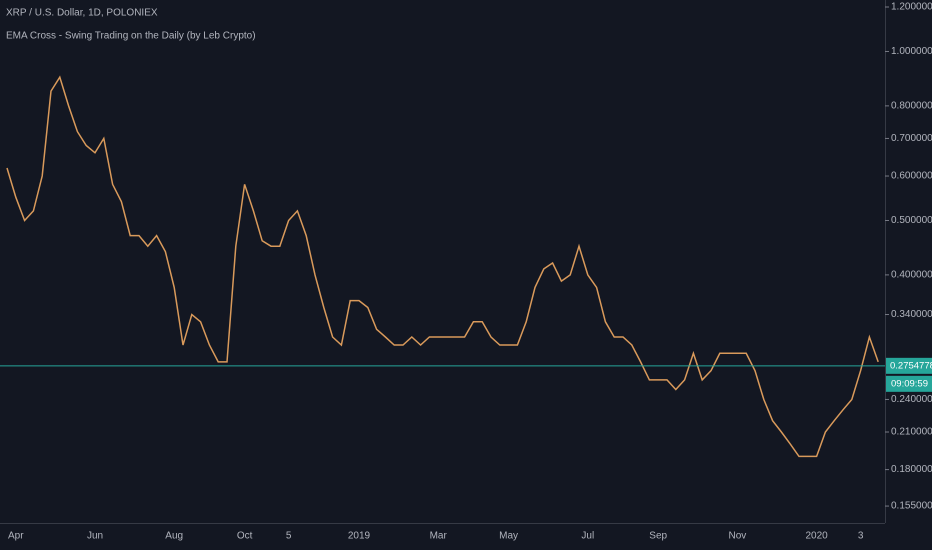 The image size is (932, 550). I want to click on y-tick-label: 1.00000000, so click(911, 51).